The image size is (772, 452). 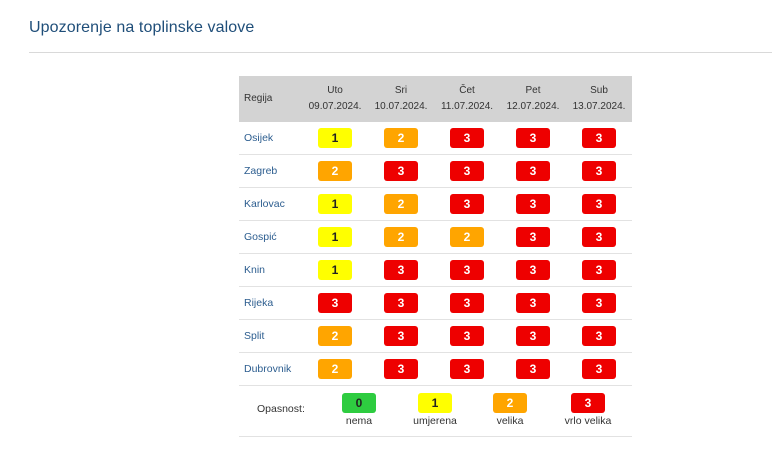 I want to click on day-date: 12.07.2024., so click(x=533, y=106).